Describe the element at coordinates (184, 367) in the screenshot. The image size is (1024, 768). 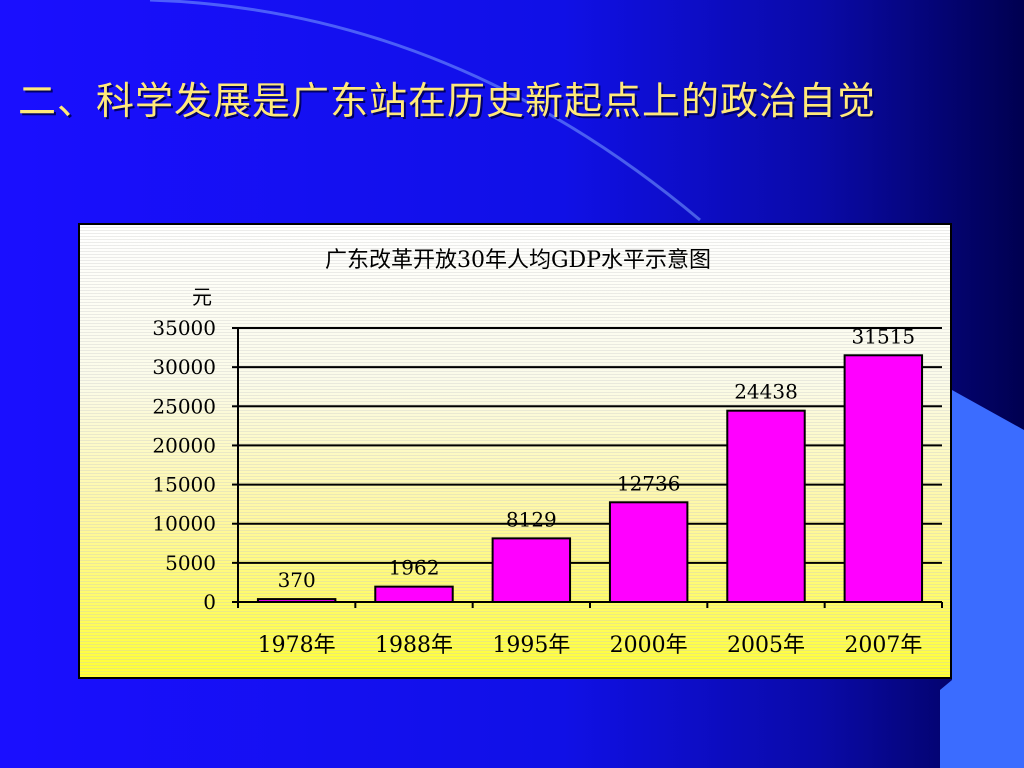
I see `y-tick-label: 30000` at that location.